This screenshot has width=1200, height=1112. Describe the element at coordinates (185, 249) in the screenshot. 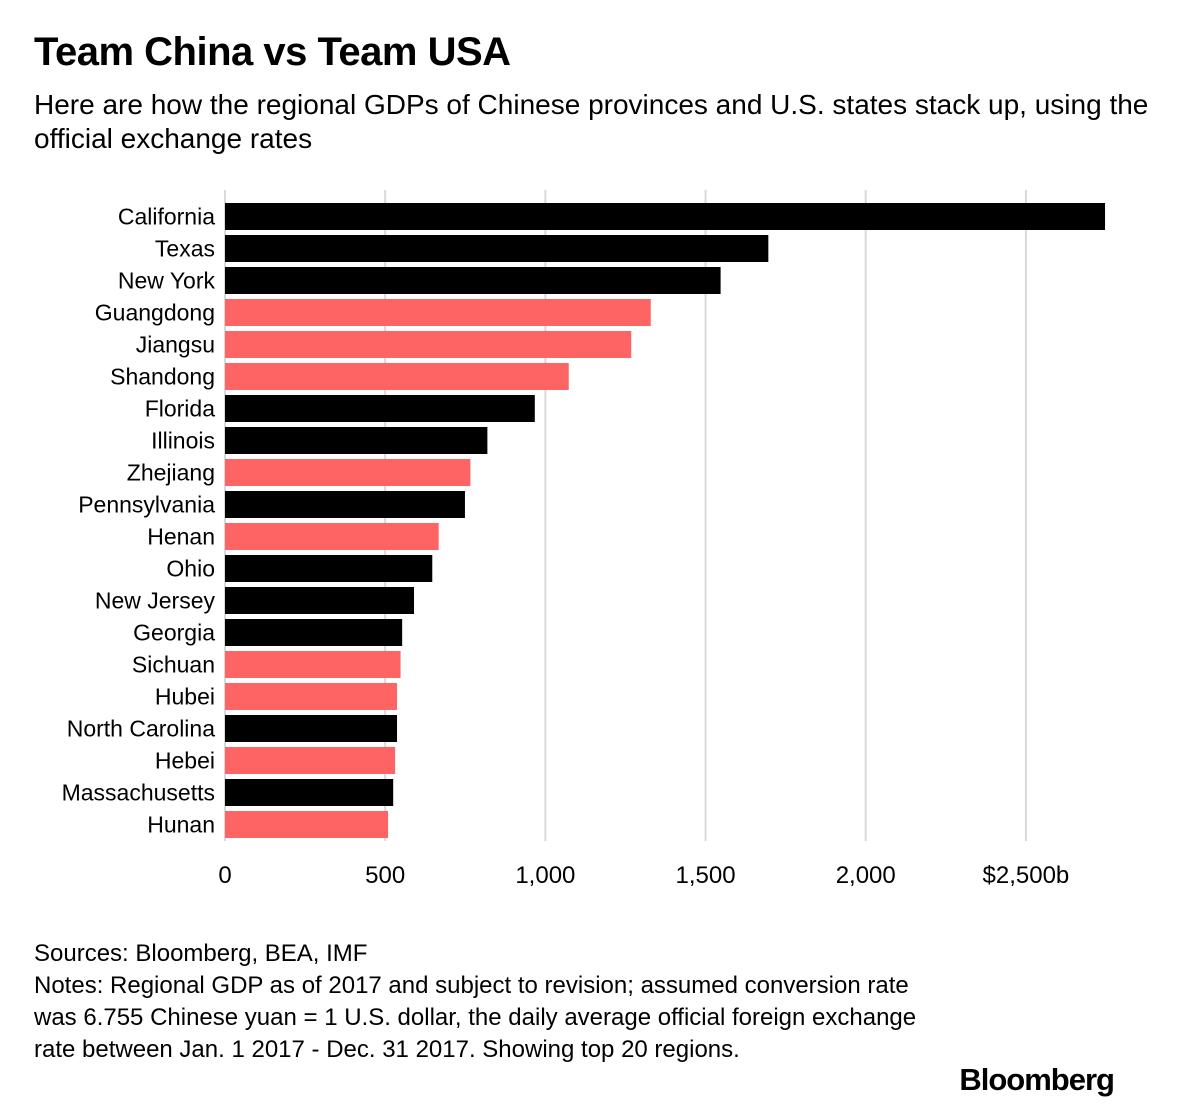

I see `category-label: Texas` at that location.